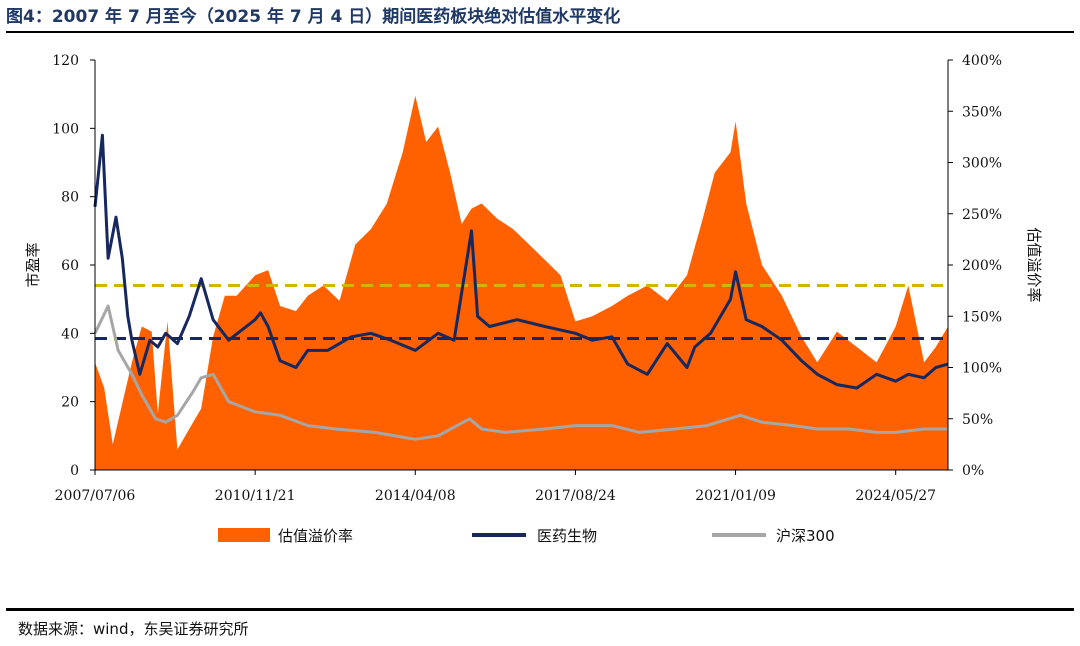 The height and width of the screenshot is (646, 1080). I want to click on left-tick-label: 0, so click(74, 471).